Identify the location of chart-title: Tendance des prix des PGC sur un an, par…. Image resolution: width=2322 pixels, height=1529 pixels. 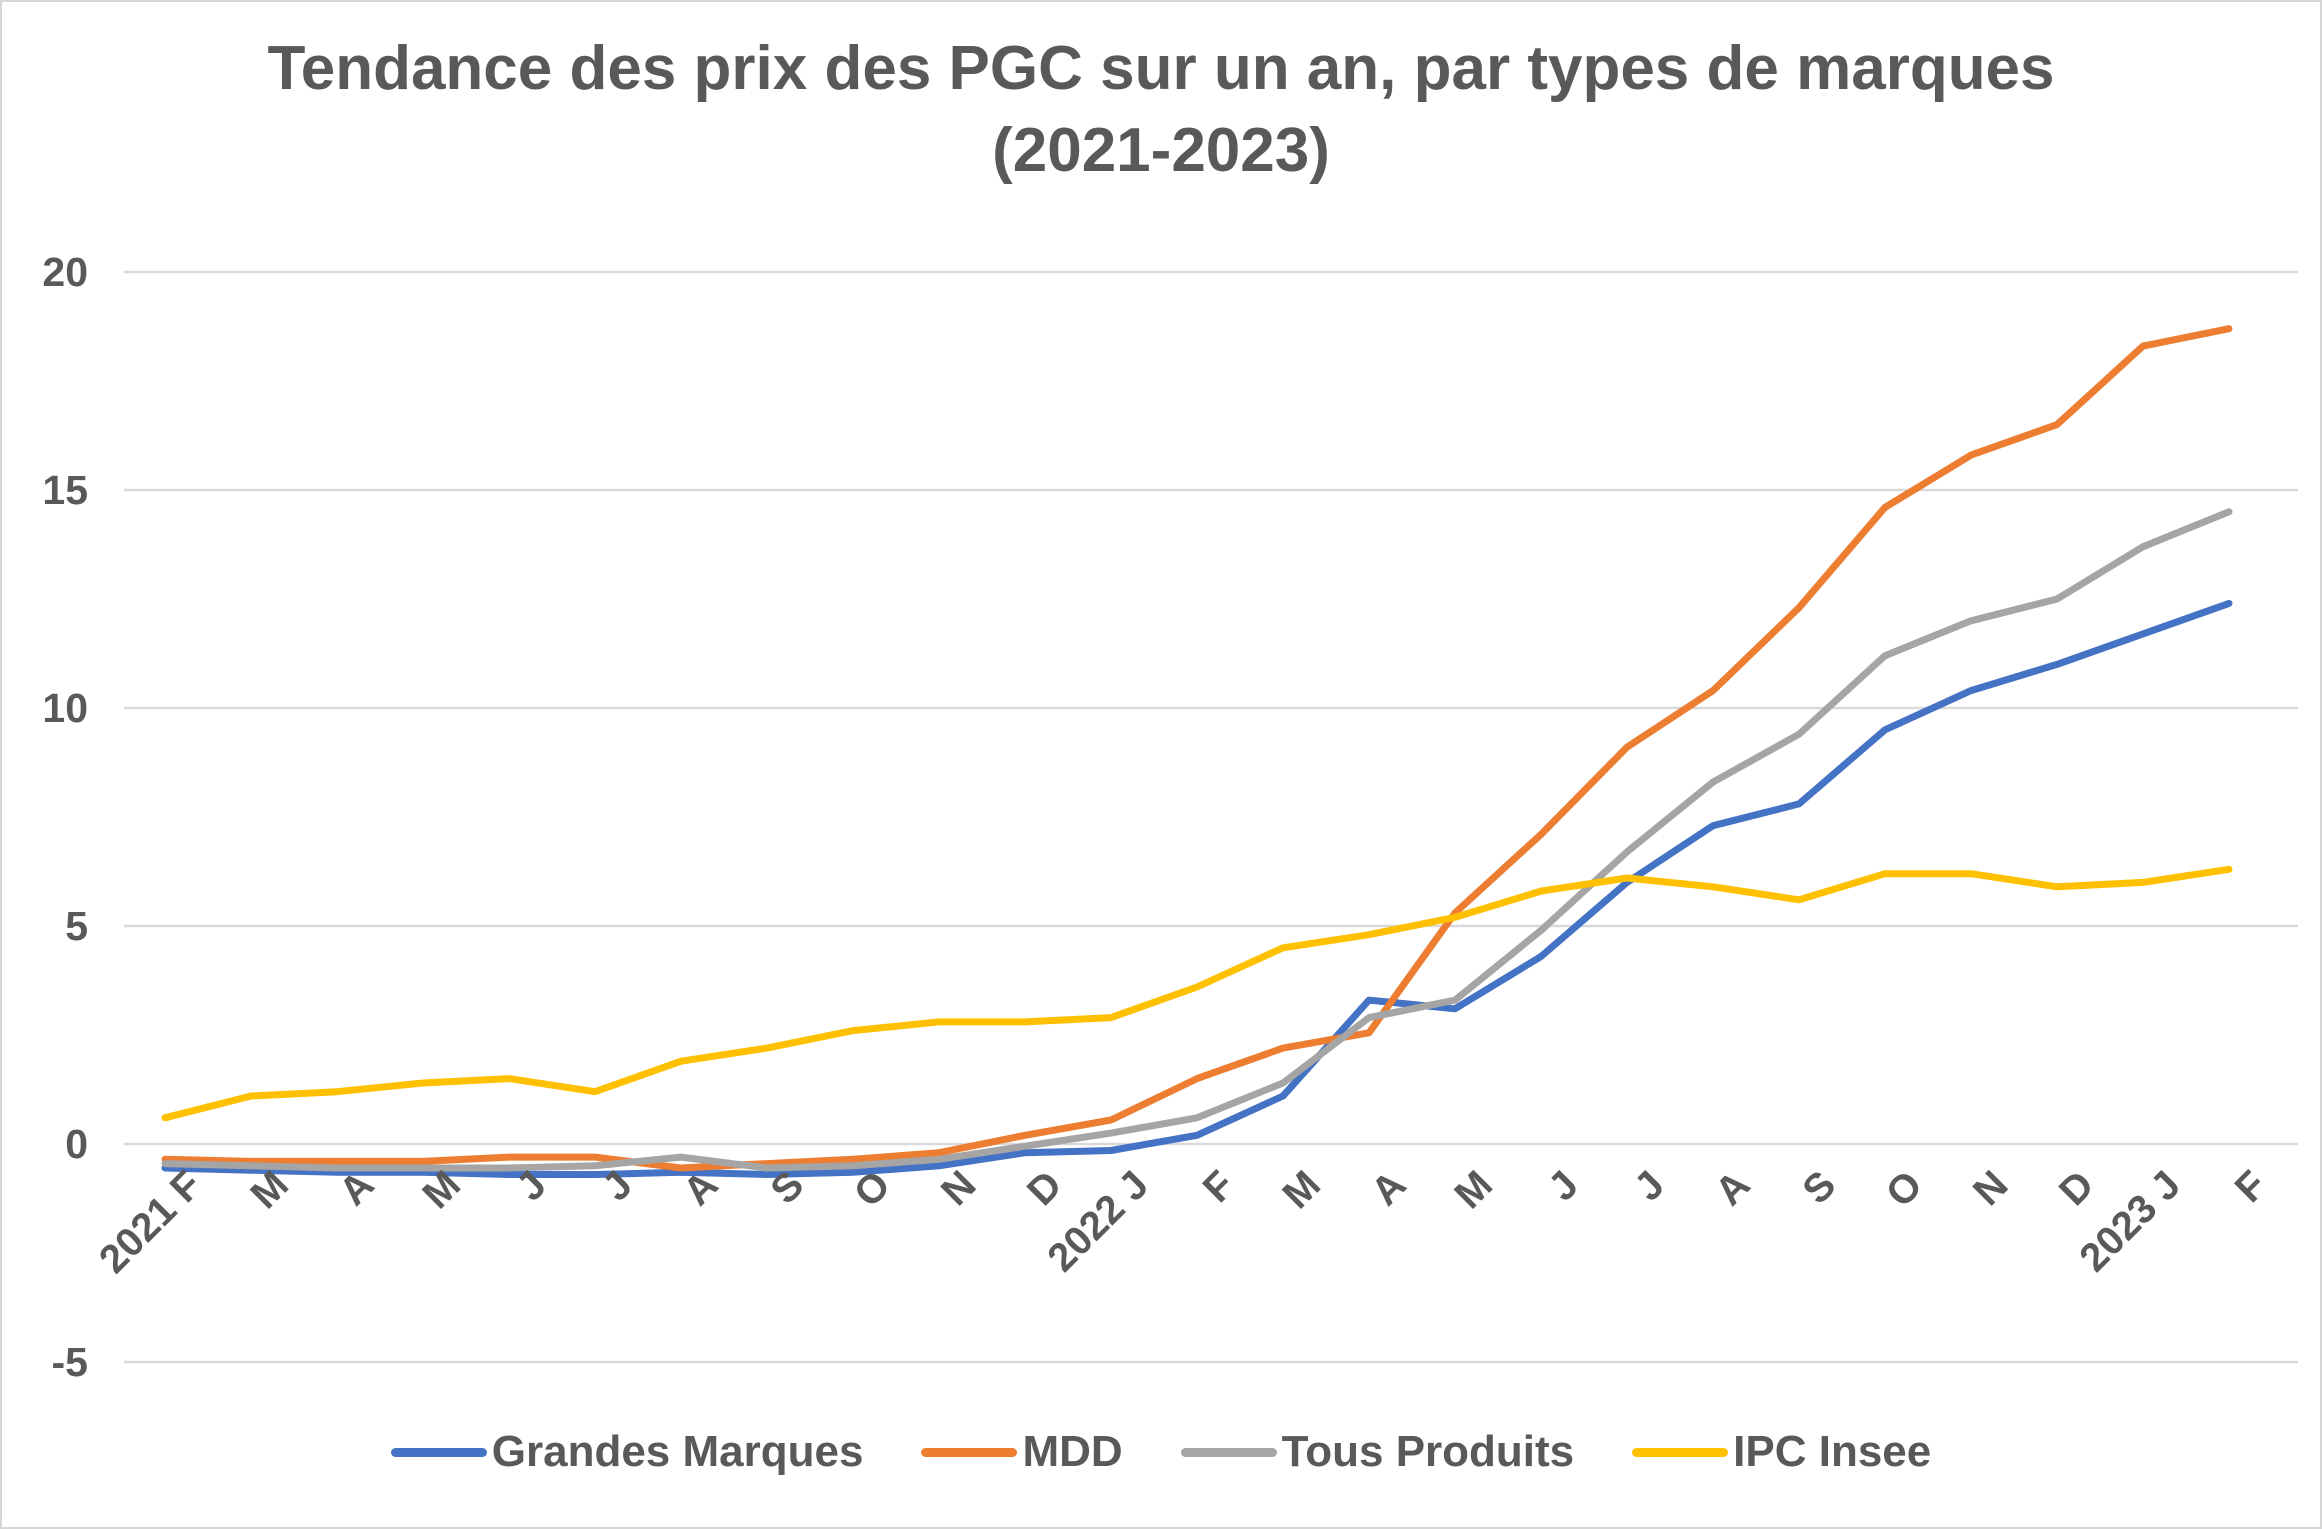
(1161, 110).